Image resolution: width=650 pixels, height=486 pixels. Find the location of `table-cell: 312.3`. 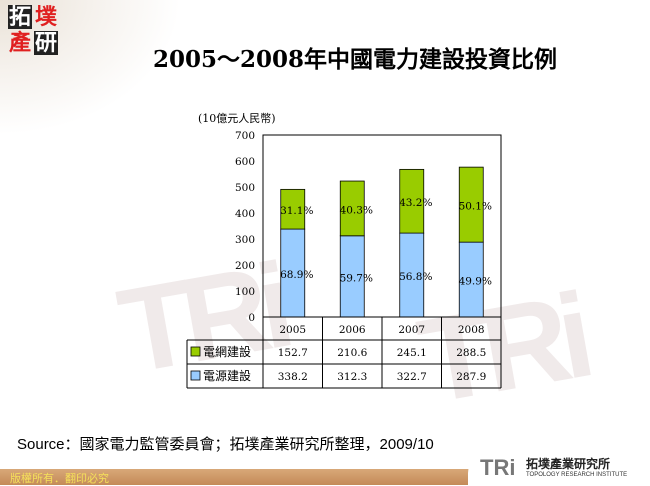

table-cell: 312.3 is located at coordinates (352, 377).